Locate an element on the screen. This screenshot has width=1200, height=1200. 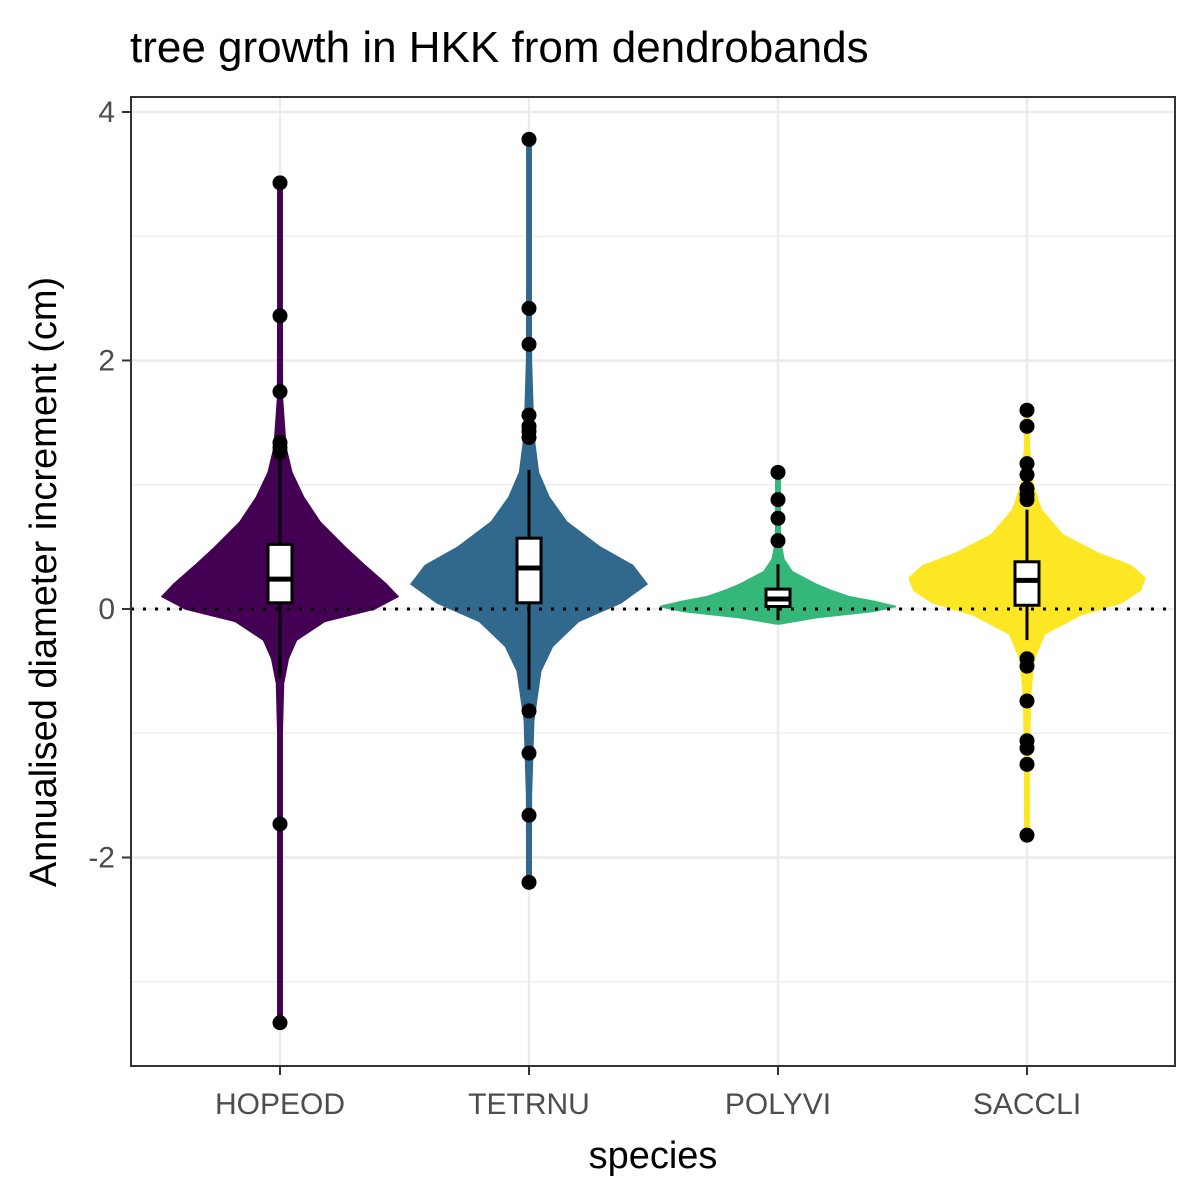
chart-title: tree growth in HKK from dendrobands is located at coordinates (499, 47).